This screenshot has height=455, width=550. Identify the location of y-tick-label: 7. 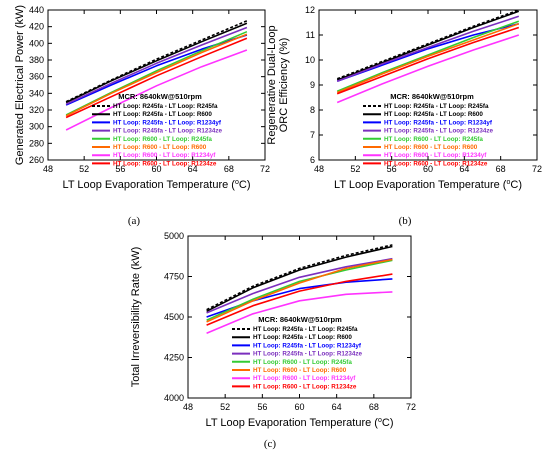
(312, 135).